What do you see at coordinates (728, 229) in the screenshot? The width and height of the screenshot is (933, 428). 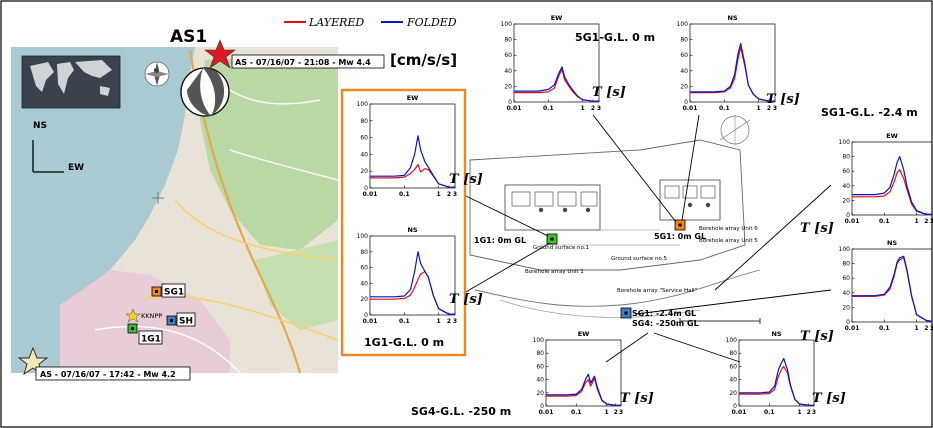 I see `plan-note-bh6: Borehole array Unit 6` at bounding box center [728, 229].